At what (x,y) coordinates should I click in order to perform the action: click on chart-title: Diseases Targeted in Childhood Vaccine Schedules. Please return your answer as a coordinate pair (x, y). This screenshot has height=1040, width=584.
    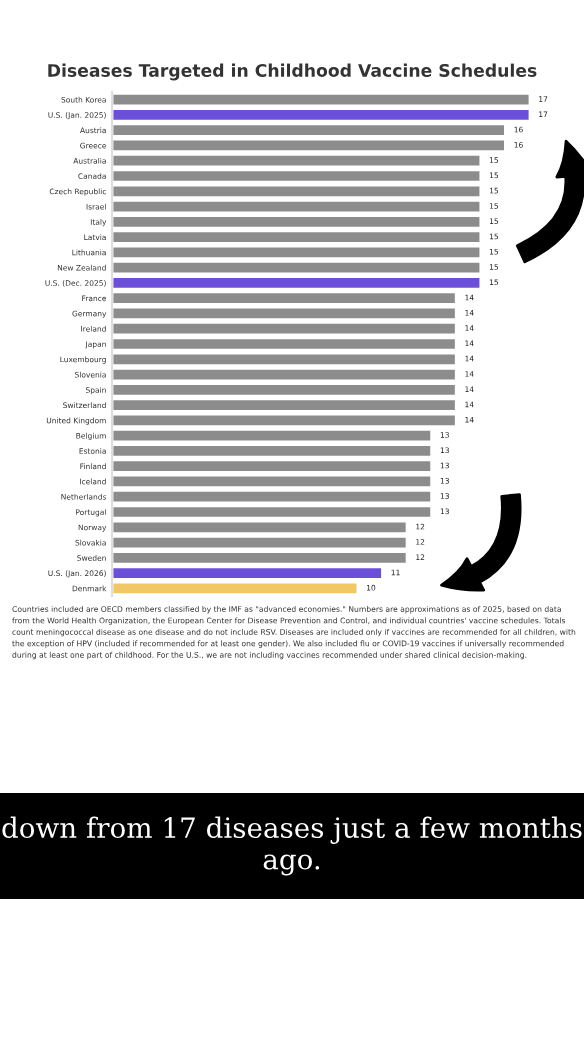
    Looking at the image, I should click on (292, 72).